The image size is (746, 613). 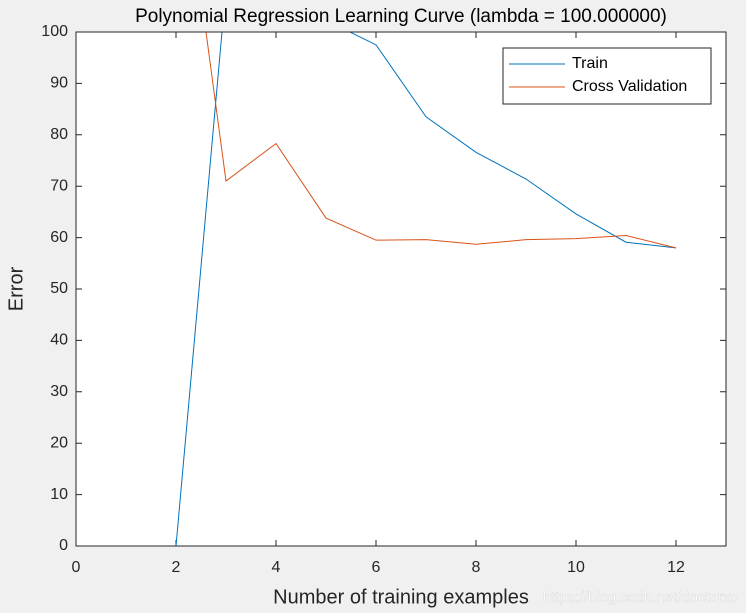 What do you see at coordinates (63, 545) in the screenshot?
I see `y-tick-label: 0` at bounding box center [63, 545].